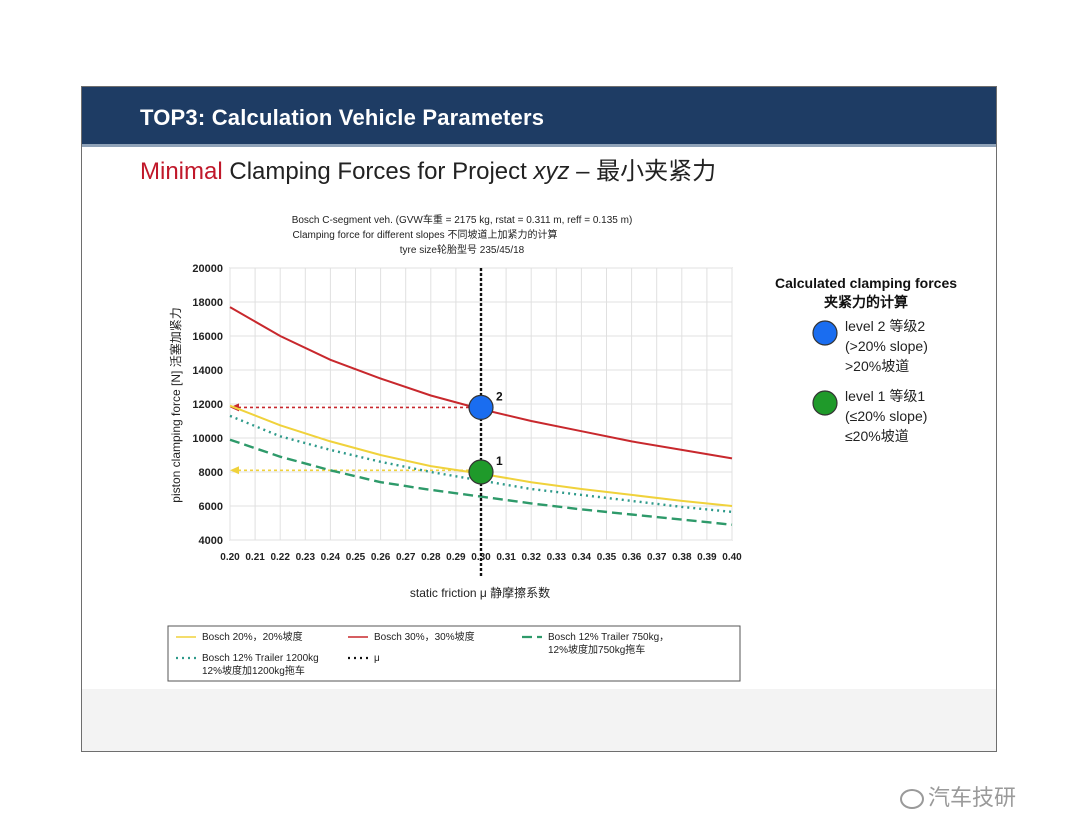 The height and width of the screenshot is (840, 1080). I want to click on slide-header: TOP3: Calculation Vehicle Parameters, so click(539, 117).